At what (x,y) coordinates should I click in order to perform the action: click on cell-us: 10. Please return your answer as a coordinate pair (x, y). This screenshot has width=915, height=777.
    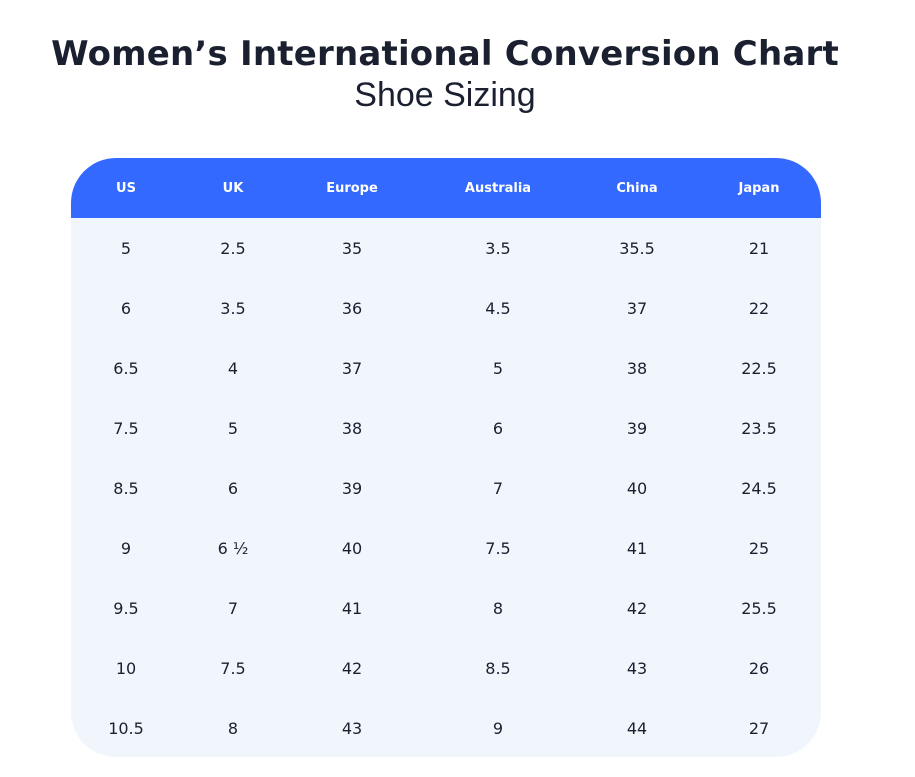
    Looking at the image, I should click on (126, 668).